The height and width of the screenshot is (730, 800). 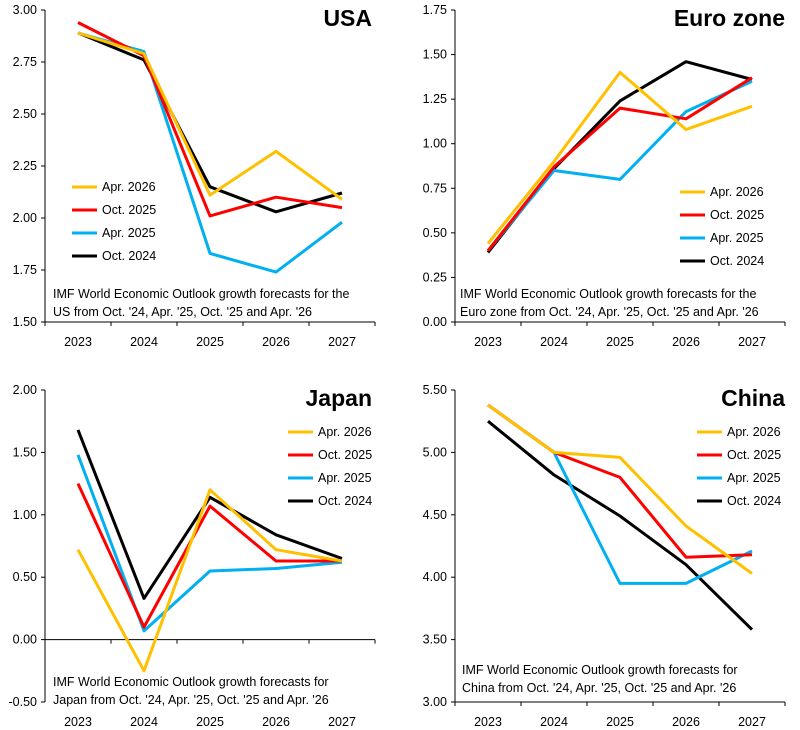 I want to click on series-line-apr-2025, so click(x=209, y=543).